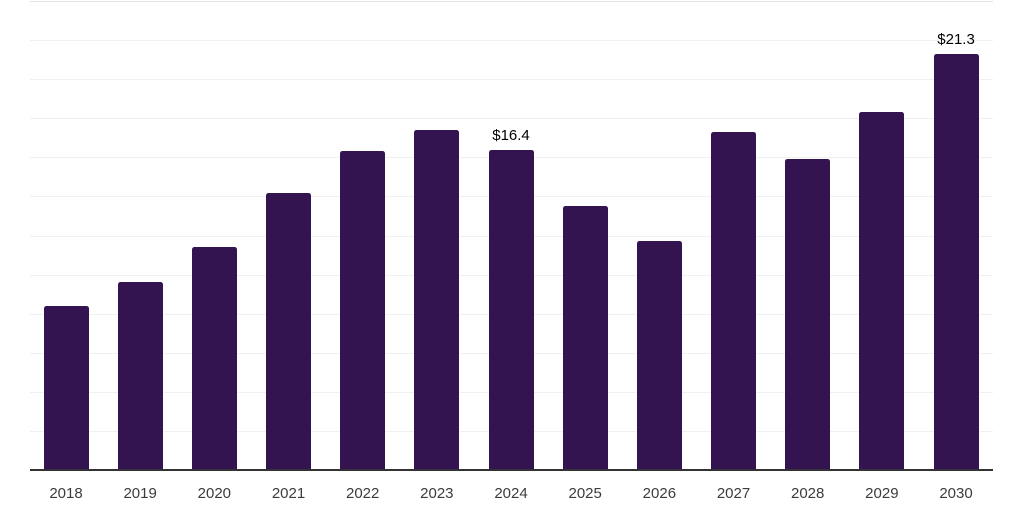 The image size is (1024, 512). I want to click on bar-2022, so click(363, 310).